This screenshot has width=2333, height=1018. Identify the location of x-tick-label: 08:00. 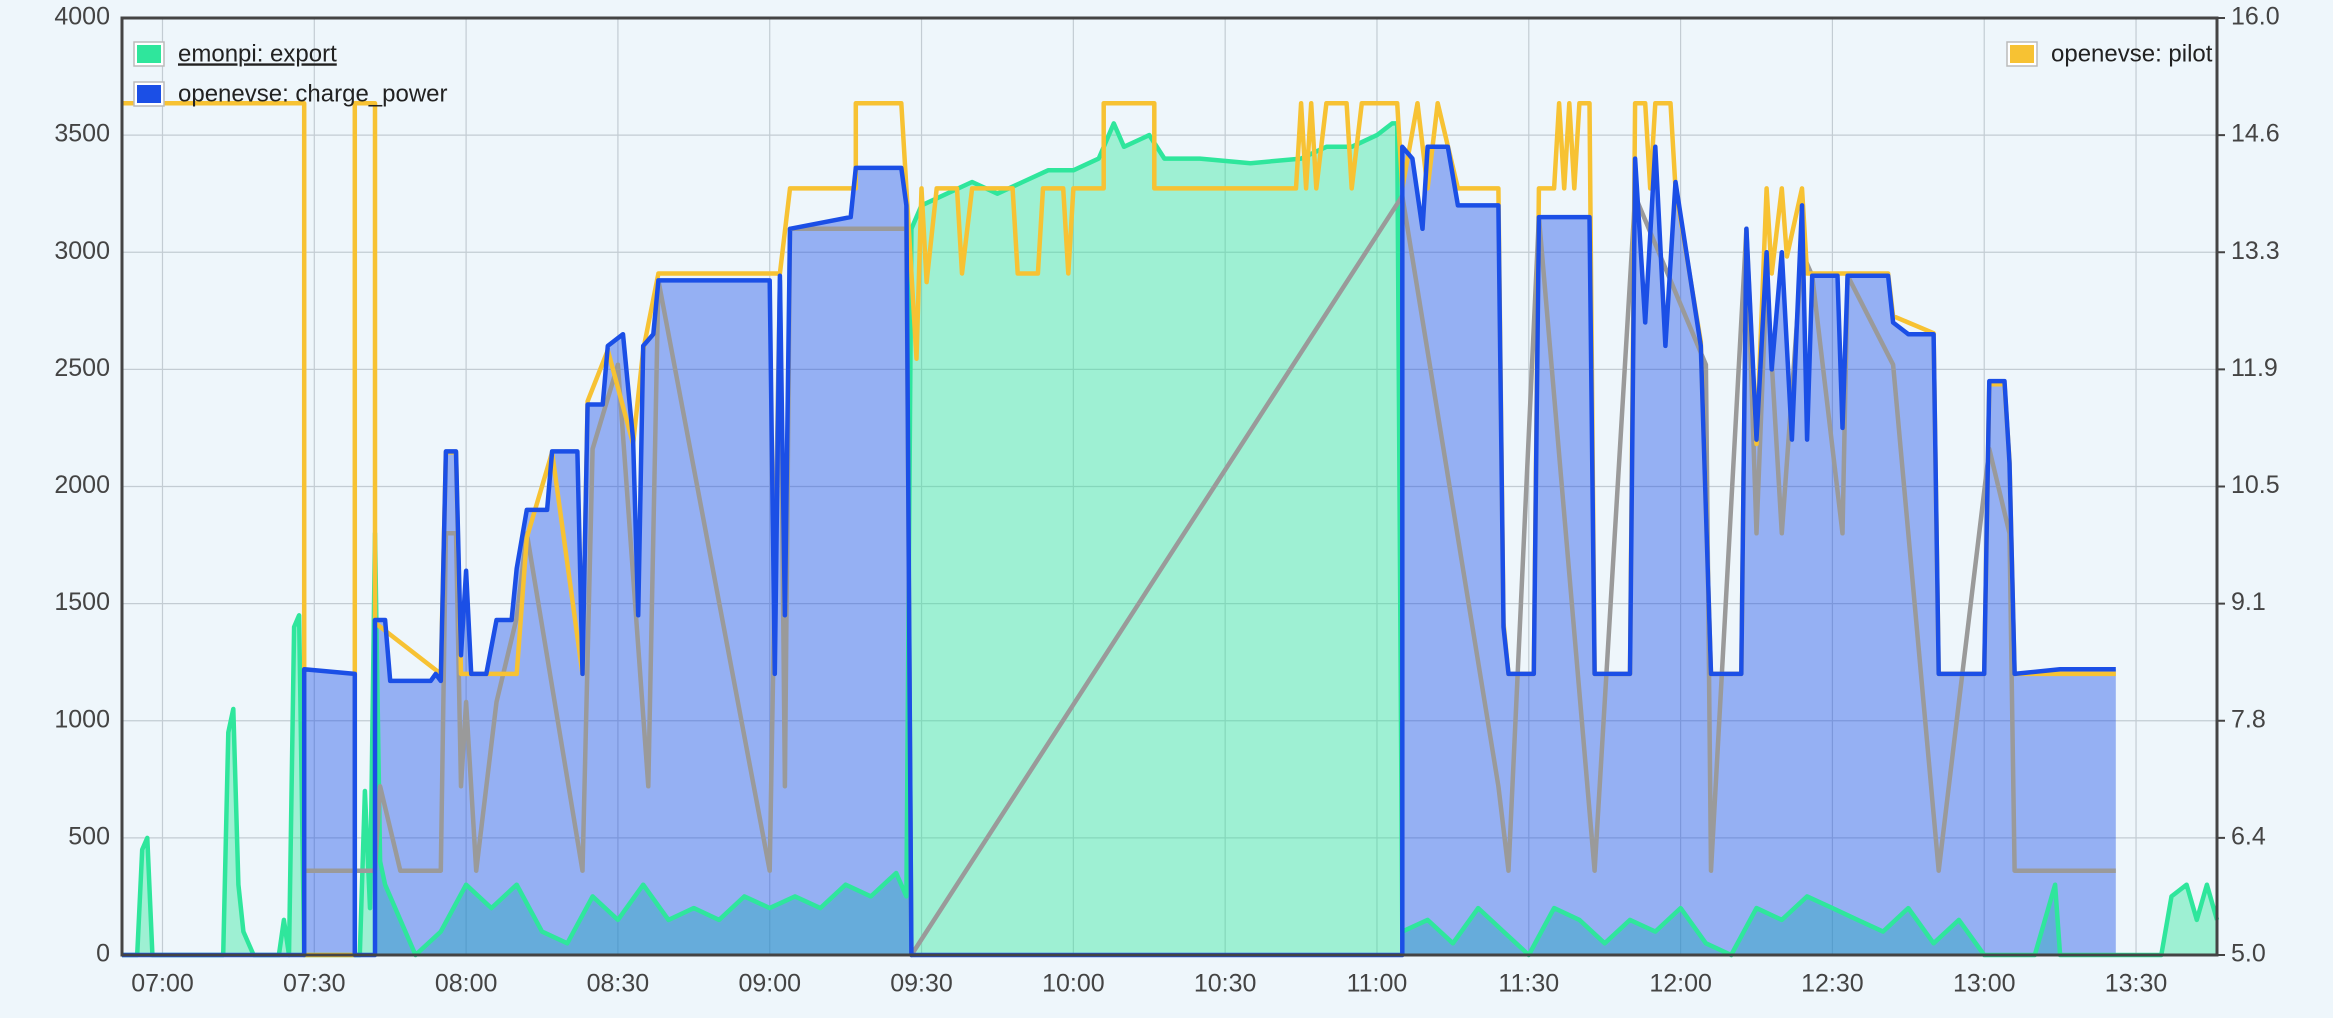
(466, 984).